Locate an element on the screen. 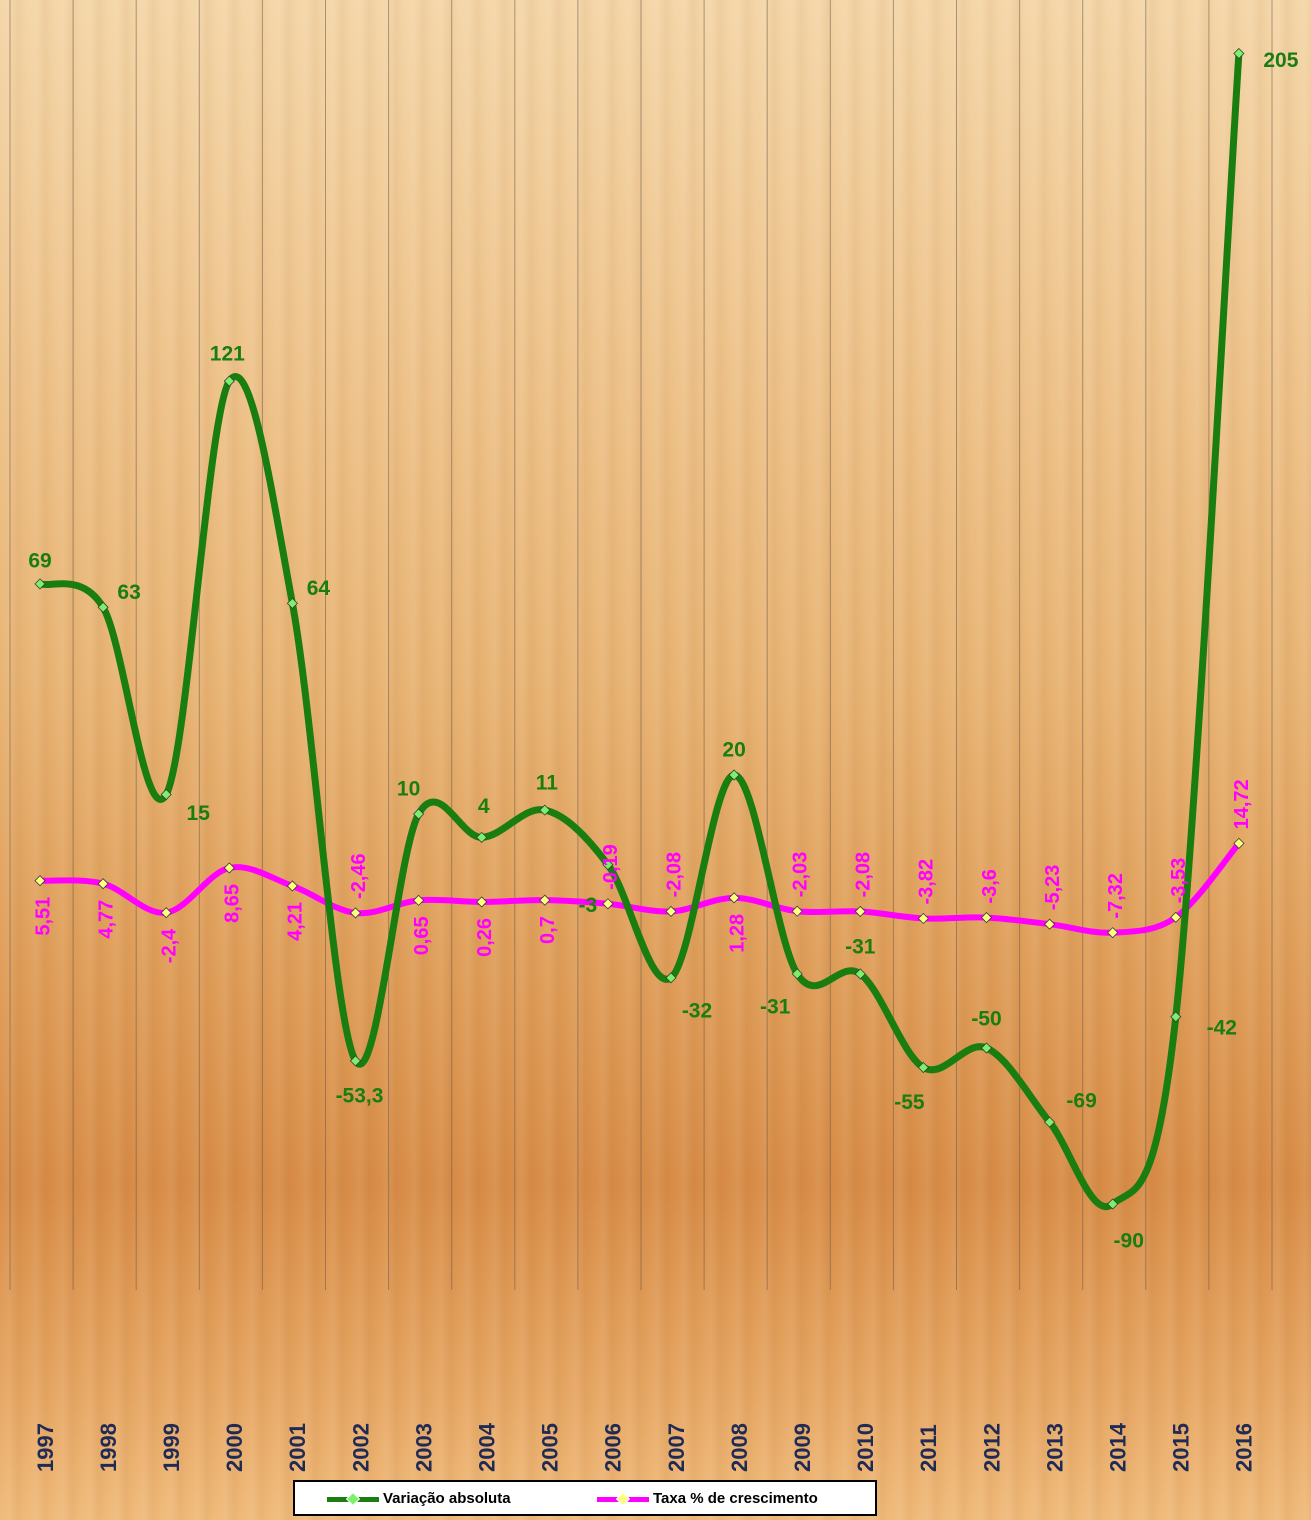 This screenshot has height=1520, width=1311. data-label-taxa: 14,72 is located at coordinates (1242, 804).